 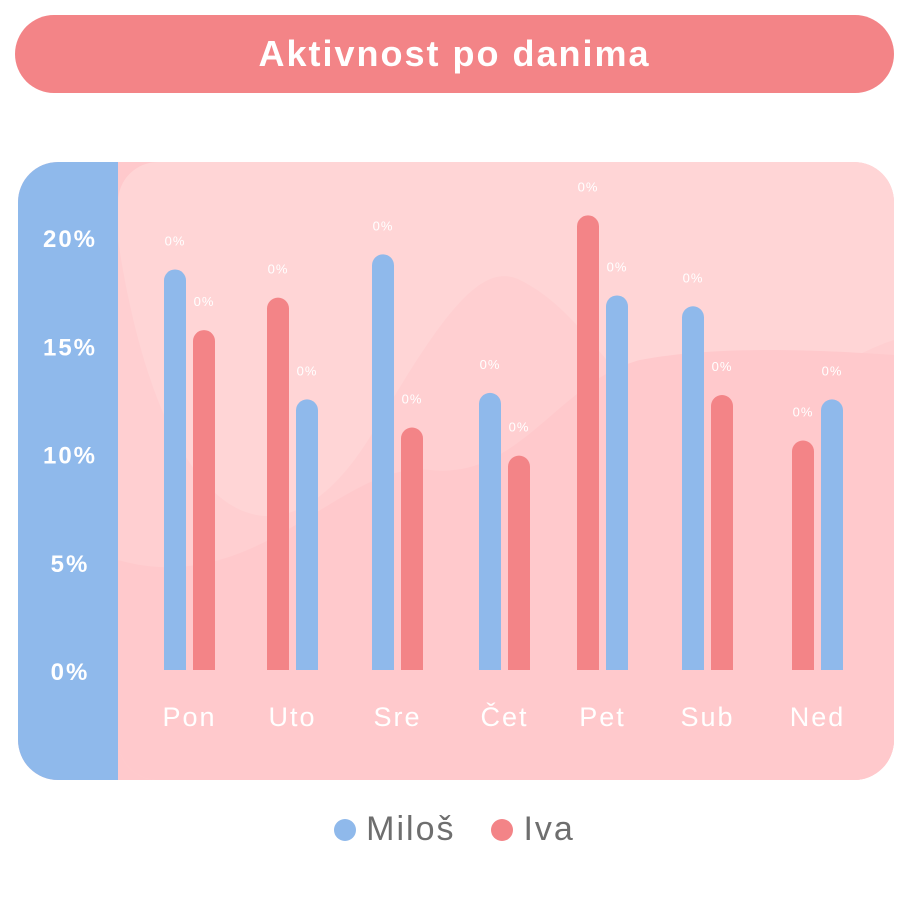 What do you see at coordinates (70, 239) in the screenshot?
I see `y-tick-label: 20%` at bounding box center [70, 239].